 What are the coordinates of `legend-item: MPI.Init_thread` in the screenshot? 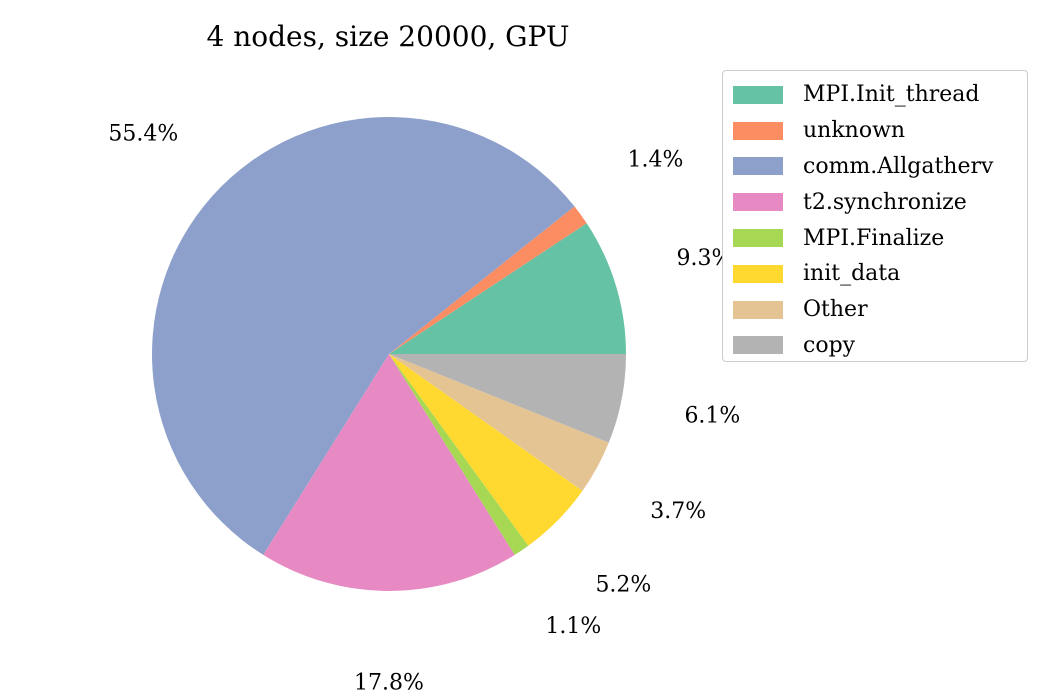 It's located at (875, 95).